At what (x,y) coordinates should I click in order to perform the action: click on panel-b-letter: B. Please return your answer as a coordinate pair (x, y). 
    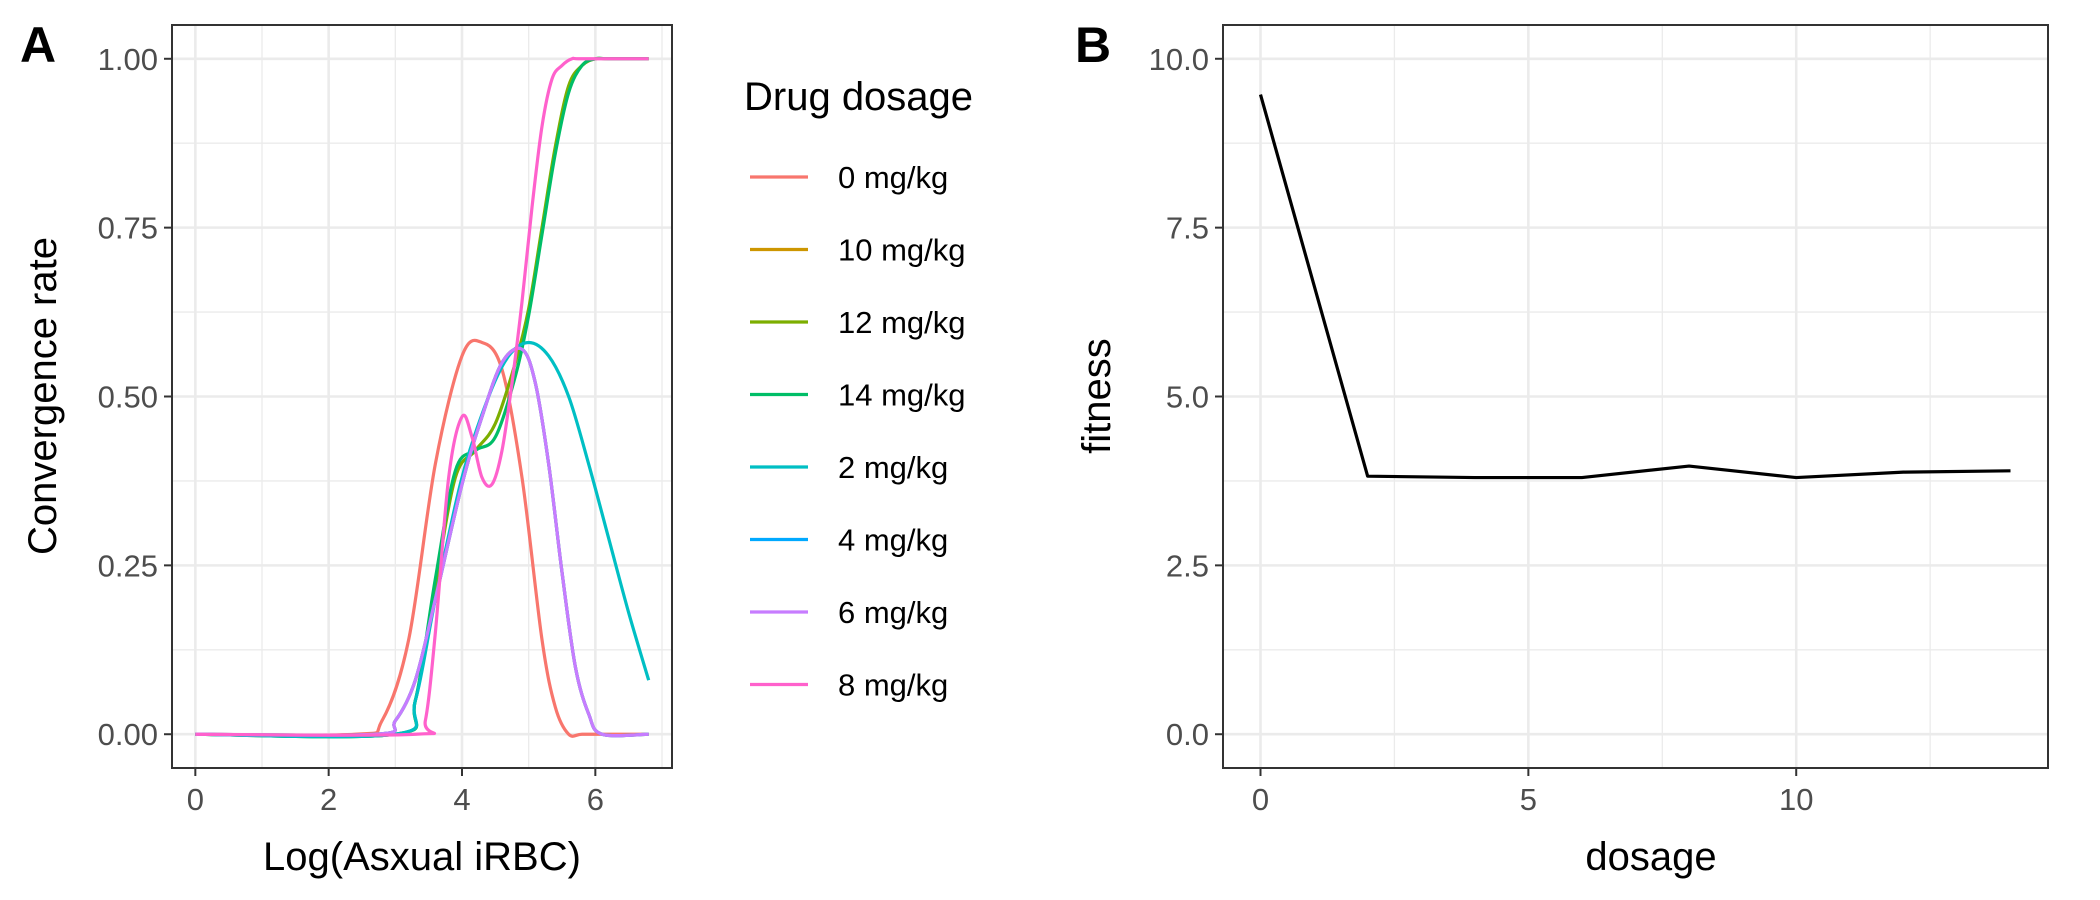
    Looking at the image, I should click on (1093, 45).